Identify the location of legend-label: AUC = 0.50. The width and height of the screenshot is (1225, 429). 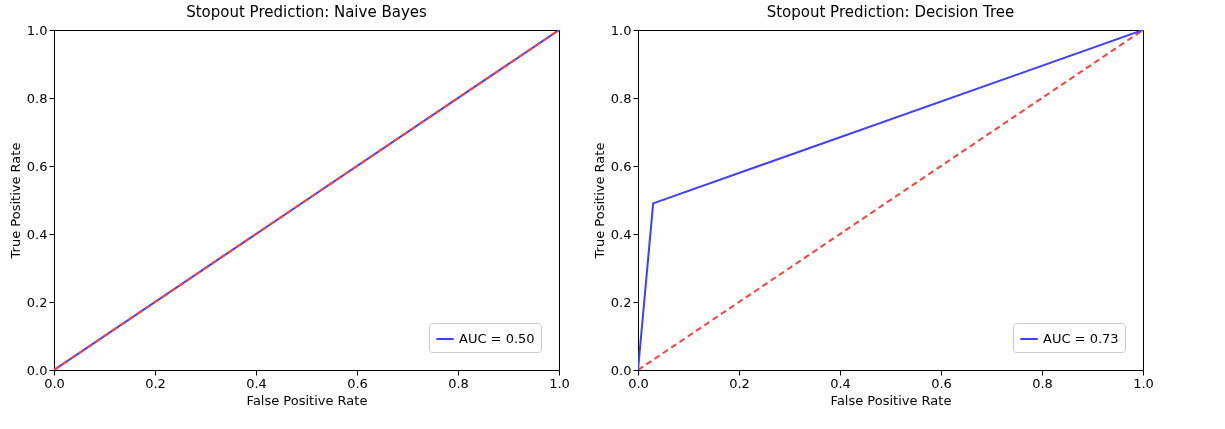
(497, 338).